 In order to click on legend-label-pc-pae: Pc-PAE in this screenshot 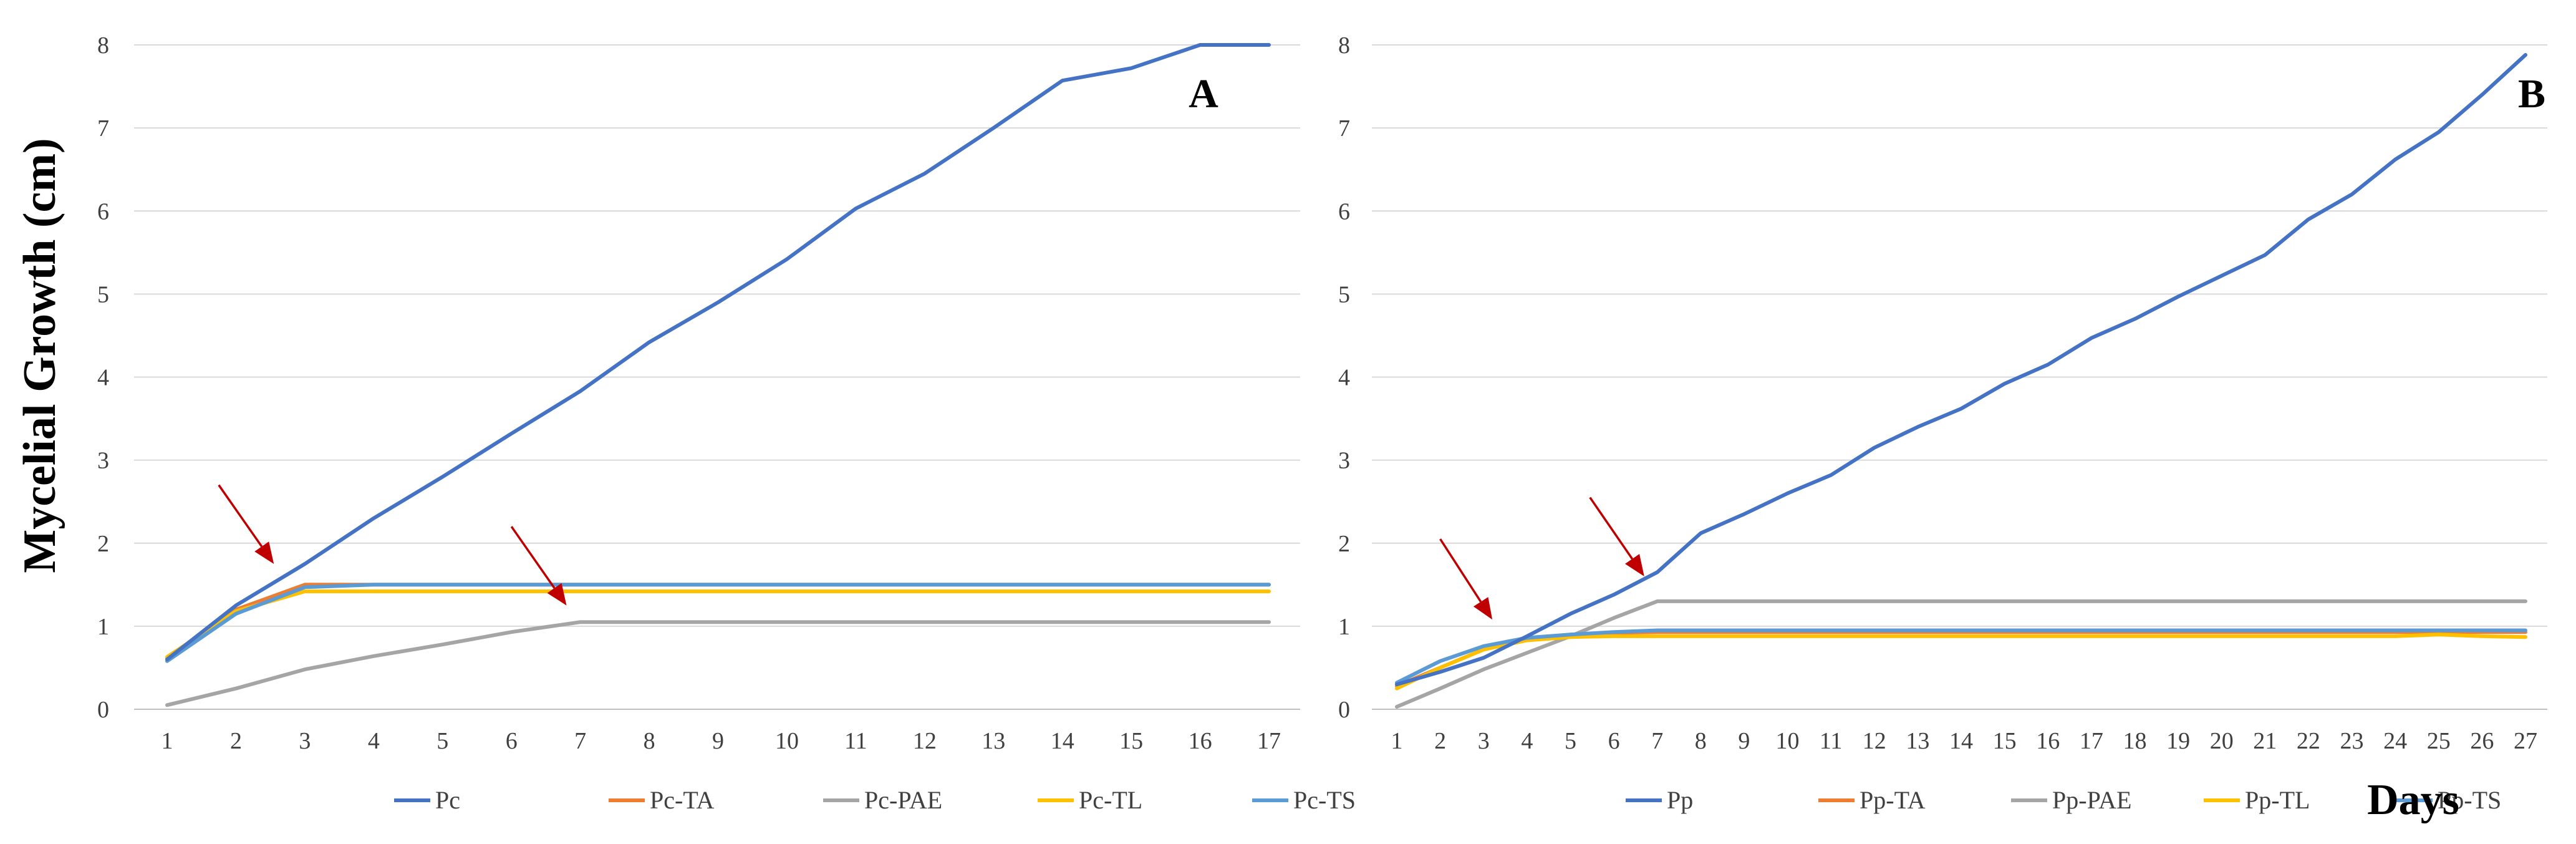, I will do `click(903, 800)`.